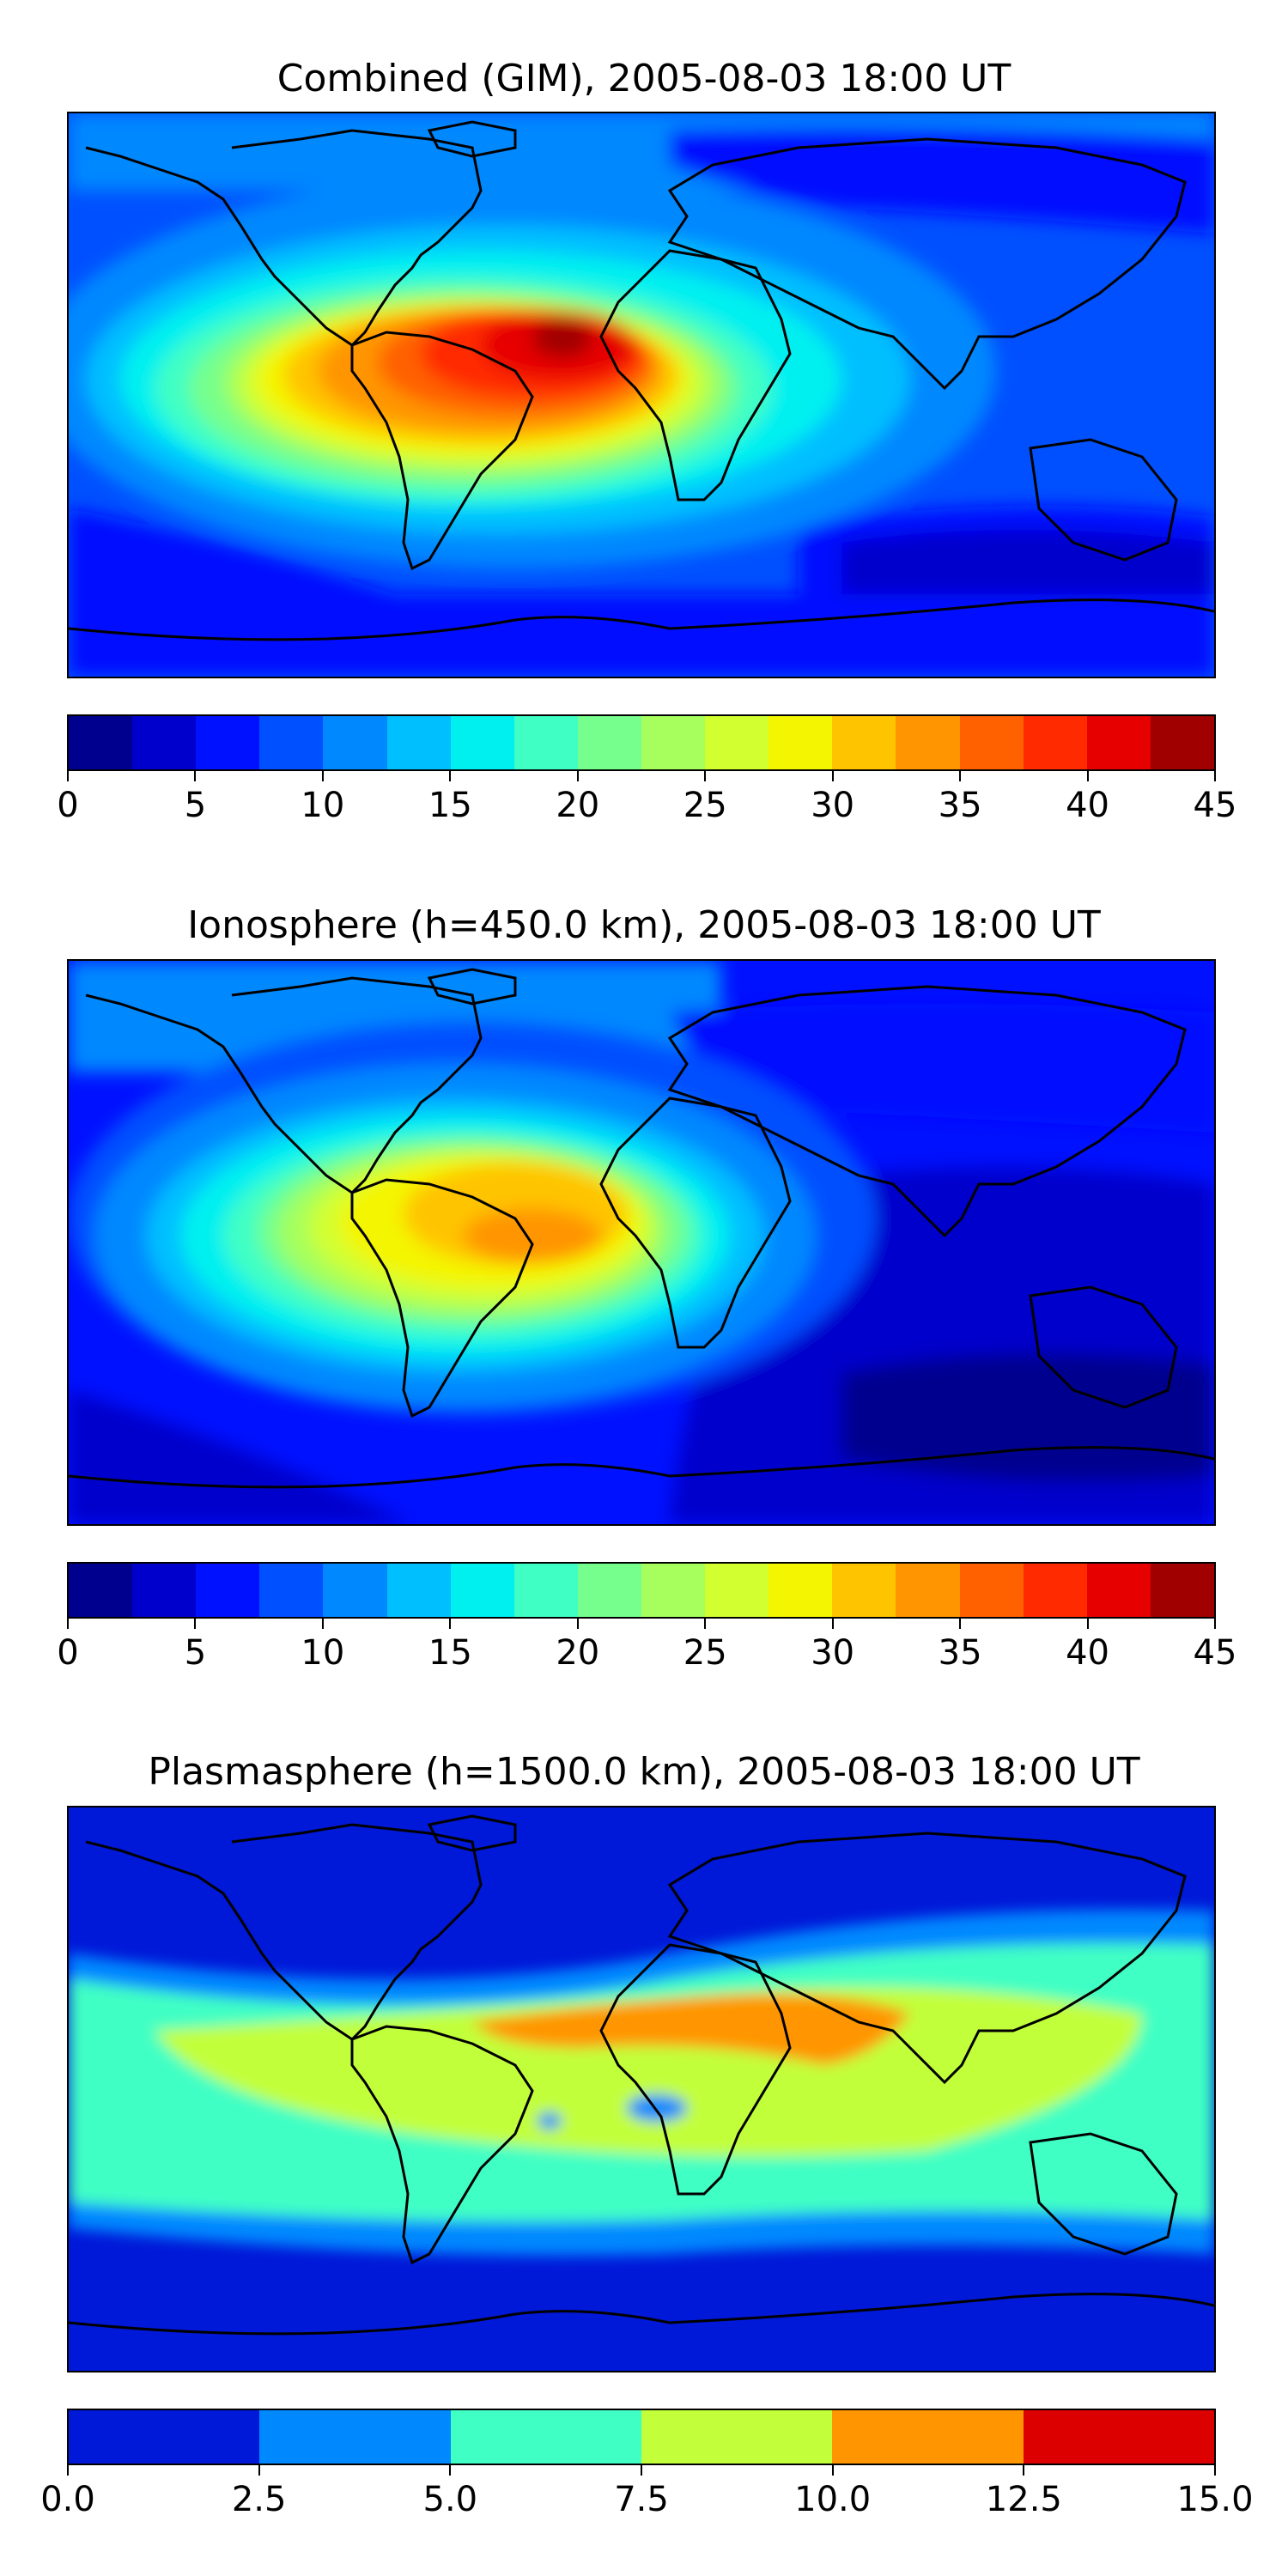 The width and height of the screenshot is (1288, 2576). Describe the element at coordinates (641, 2500) in the screenshot. I see `tick-label: 7.5` at that location.